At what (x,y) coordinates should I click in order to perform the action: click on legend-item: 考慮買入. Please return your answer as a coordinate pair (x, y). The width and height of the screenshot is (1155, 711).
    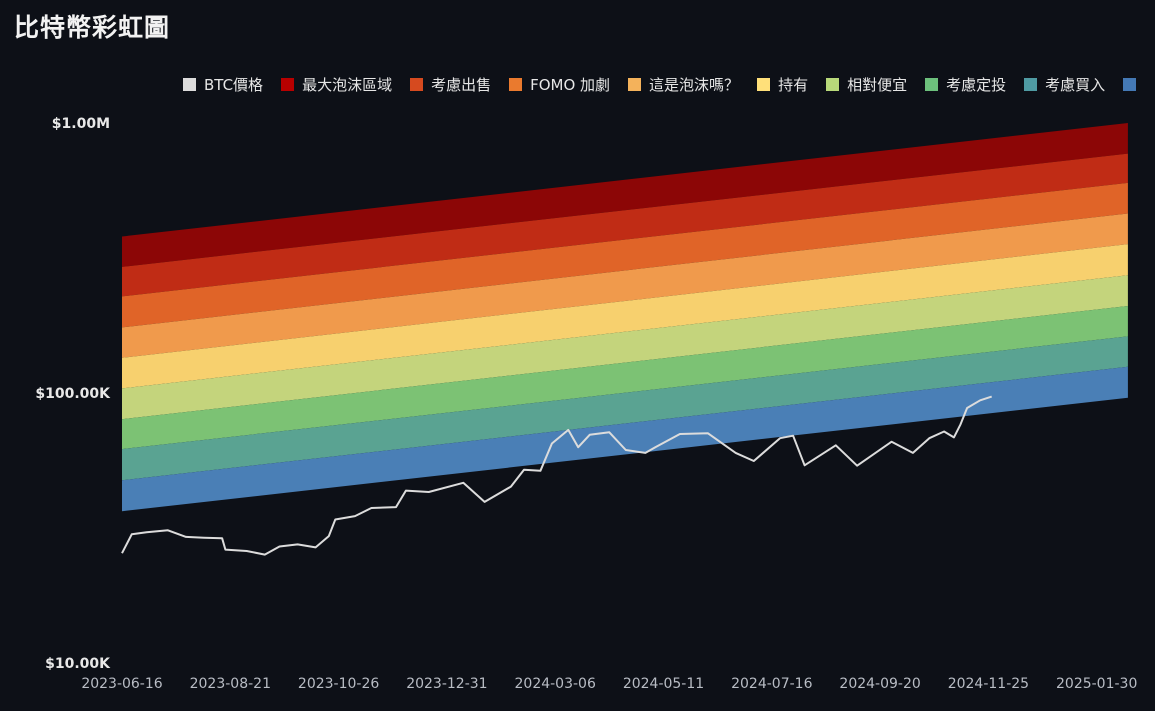
    Looking at the image, I should click on (1064, 84).